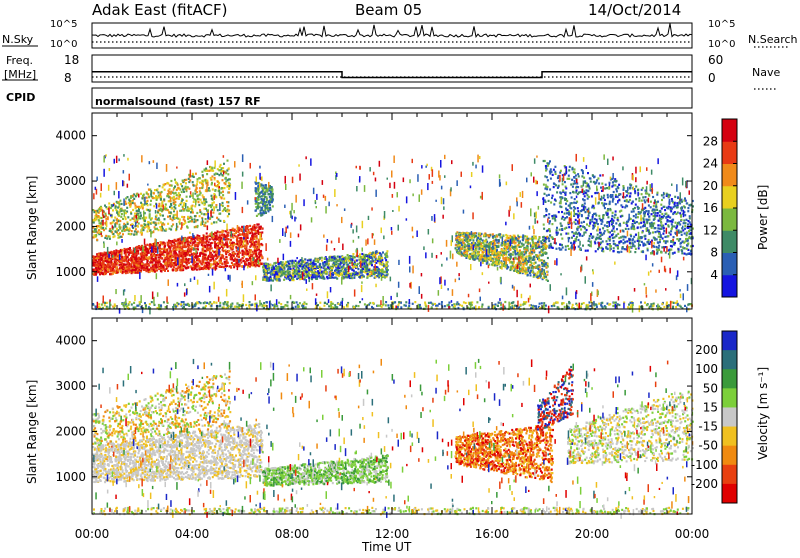 The image size is (800, 558). Describe the element at coordinates (386, 547) in the screenshot. I see `time-axis-label: Time UT` at that location.